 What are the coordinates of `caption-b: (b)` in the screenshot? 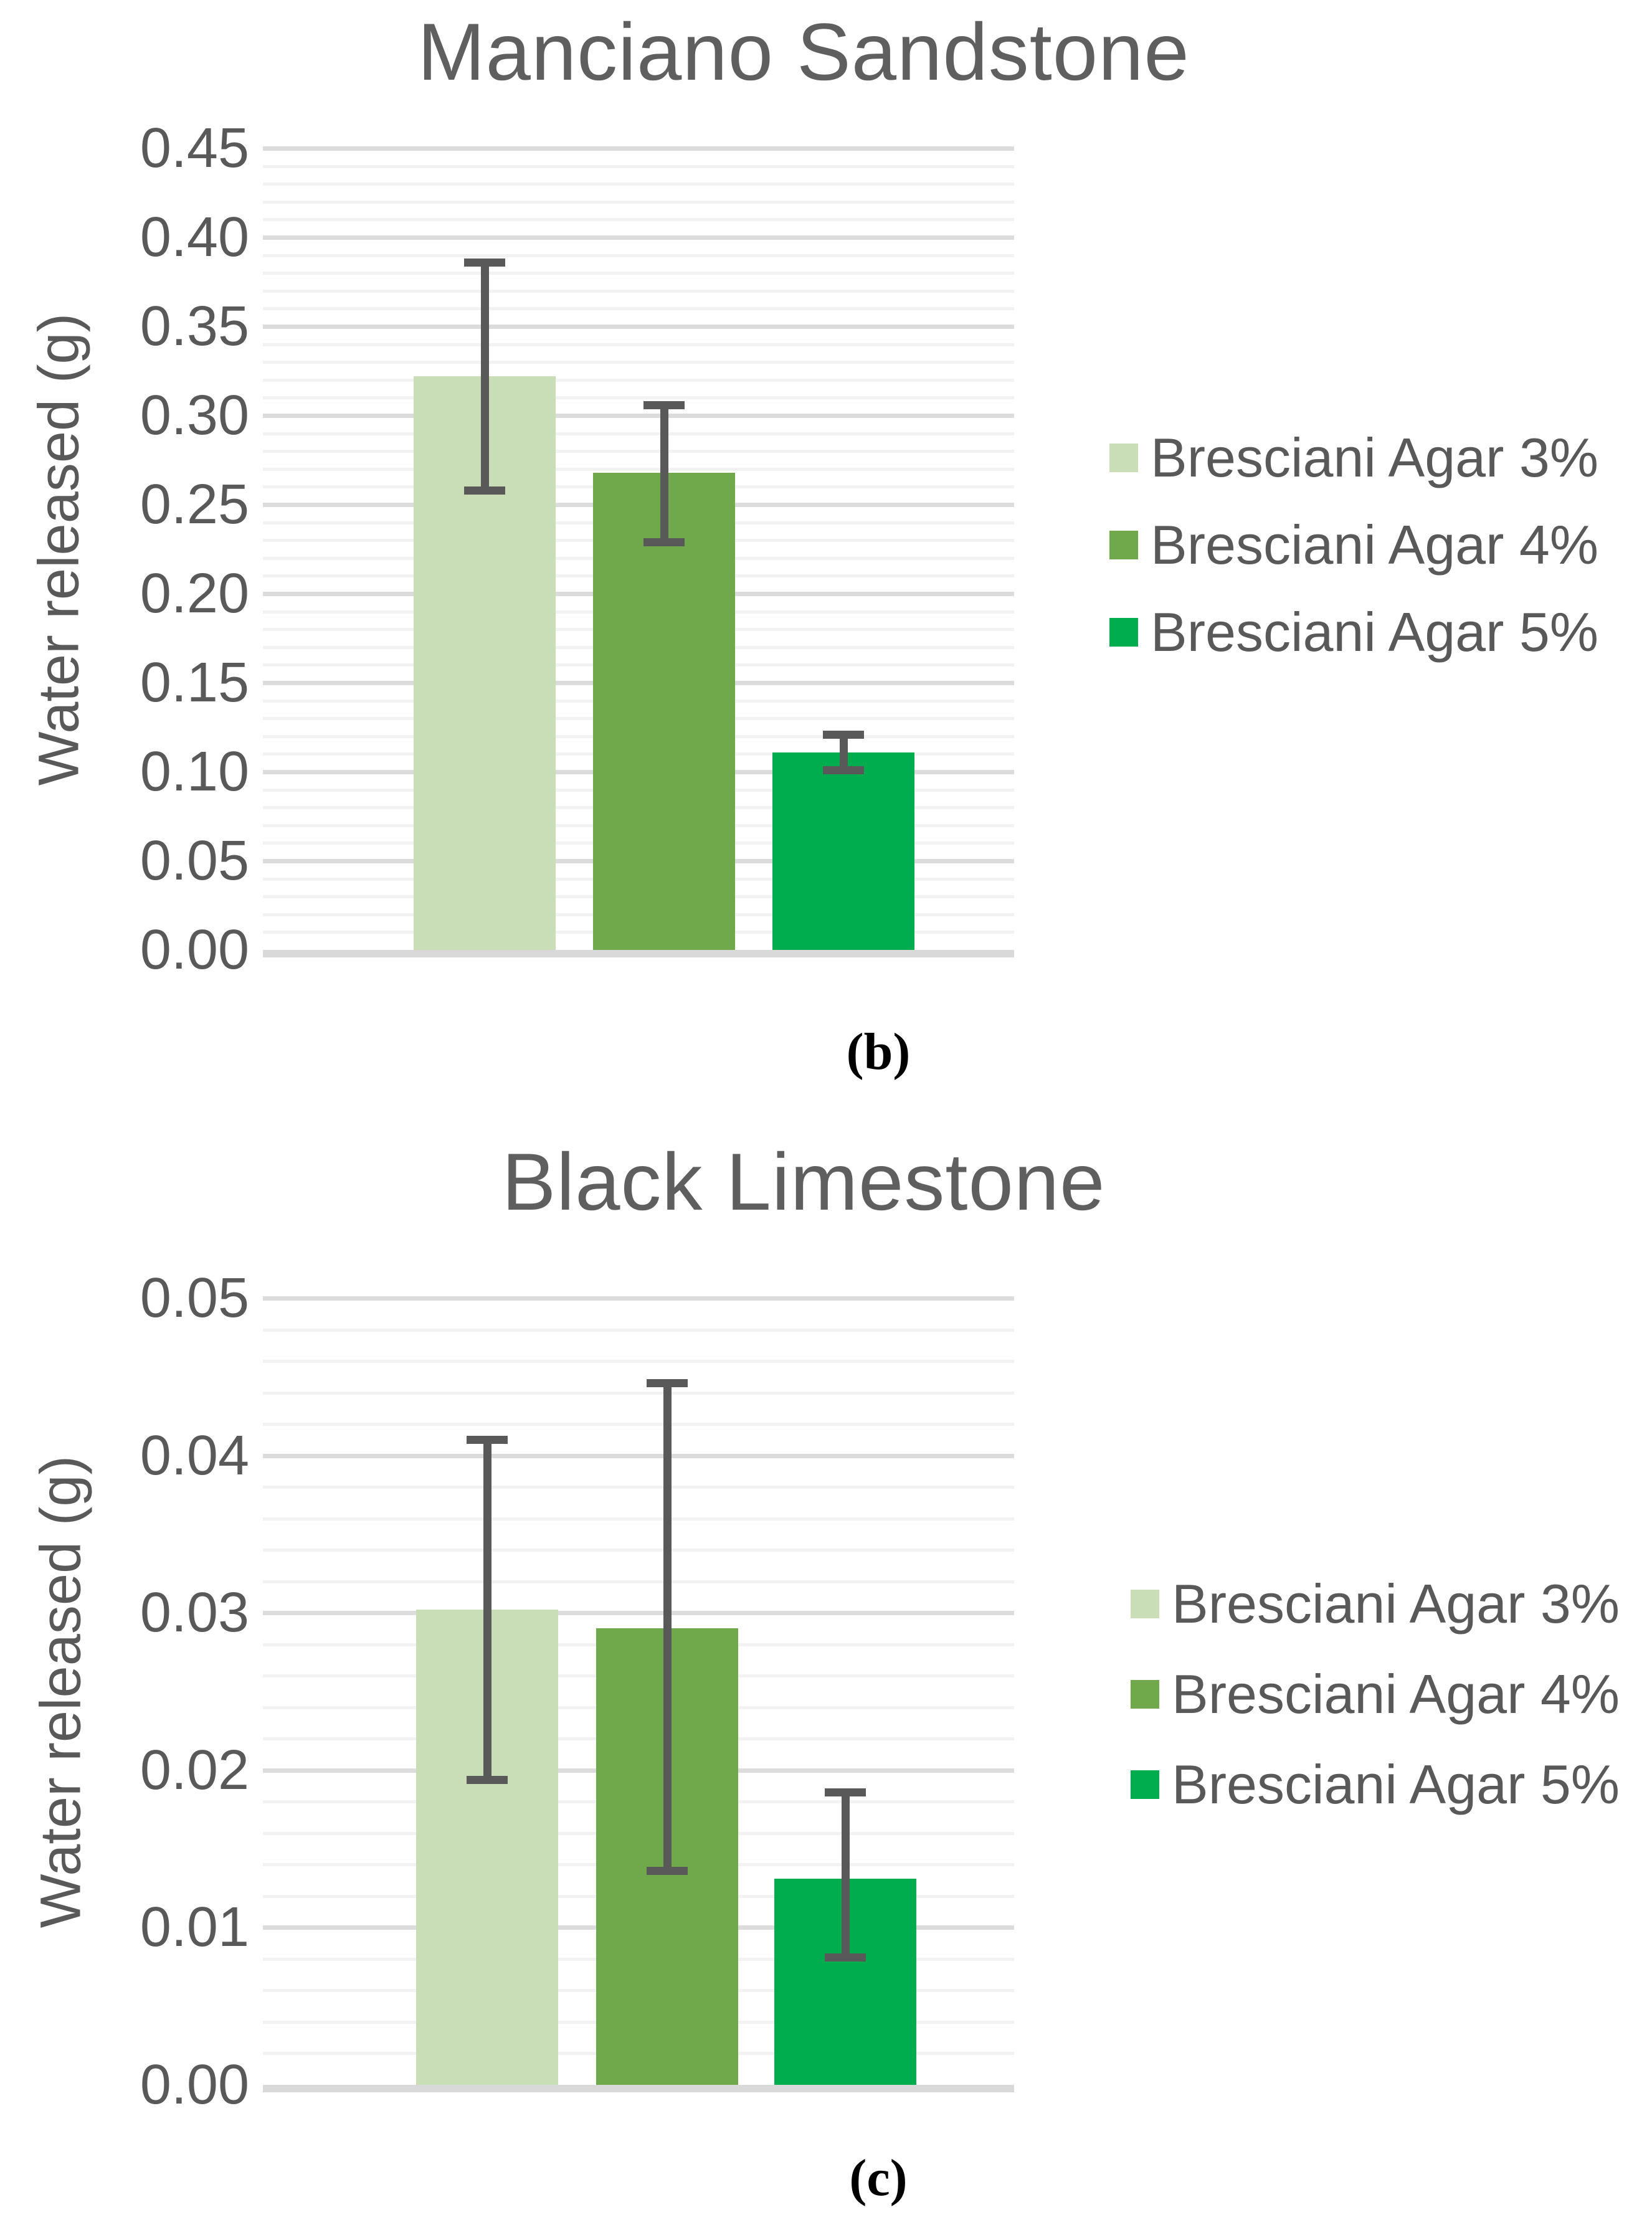 It's located at (878, 1052).